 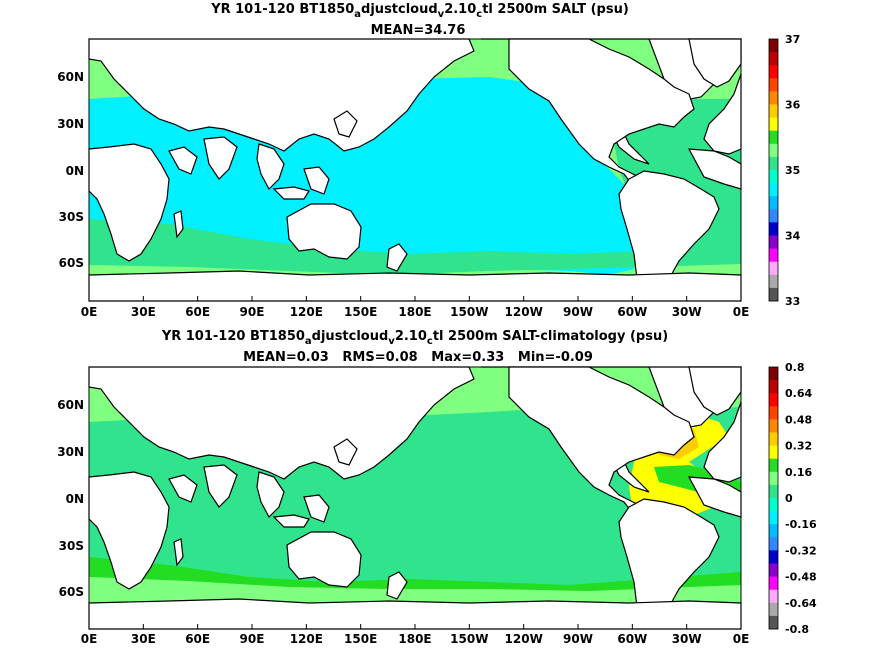 I want to click on panel-2-colorbar-label: 0.8, so click(x=795, y=367).